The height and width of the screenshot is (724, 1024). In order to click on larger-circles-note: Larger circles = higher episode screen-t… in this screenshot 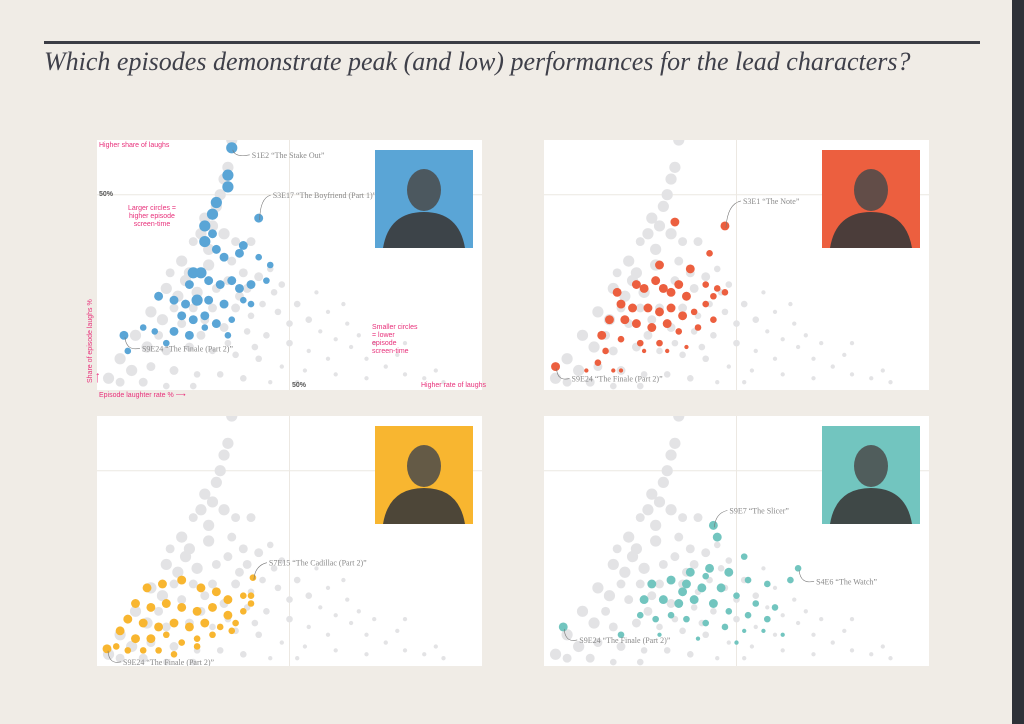, I will do `click(152, 216)`.